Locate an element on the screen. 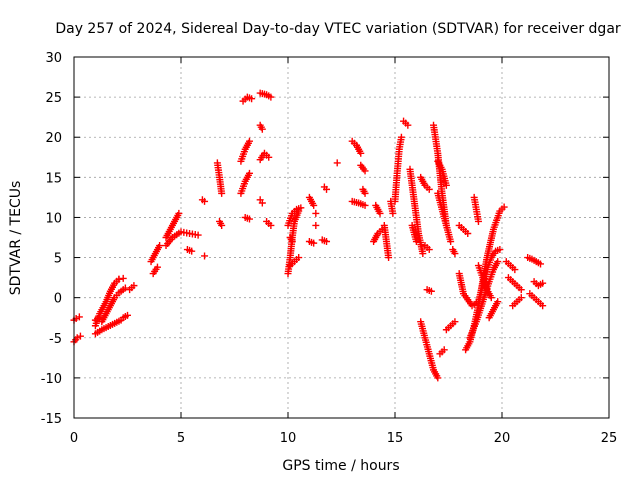  data-point-seg-b7 is located at coordinates (271, 97).